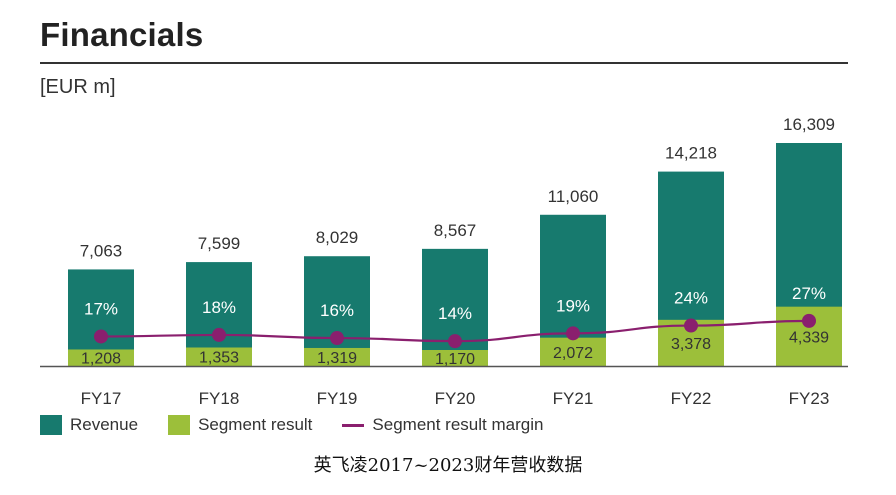 The width and height of the screenshot is (896, 495). I want to click on unit-label: [EUR m], so click(78, 87).